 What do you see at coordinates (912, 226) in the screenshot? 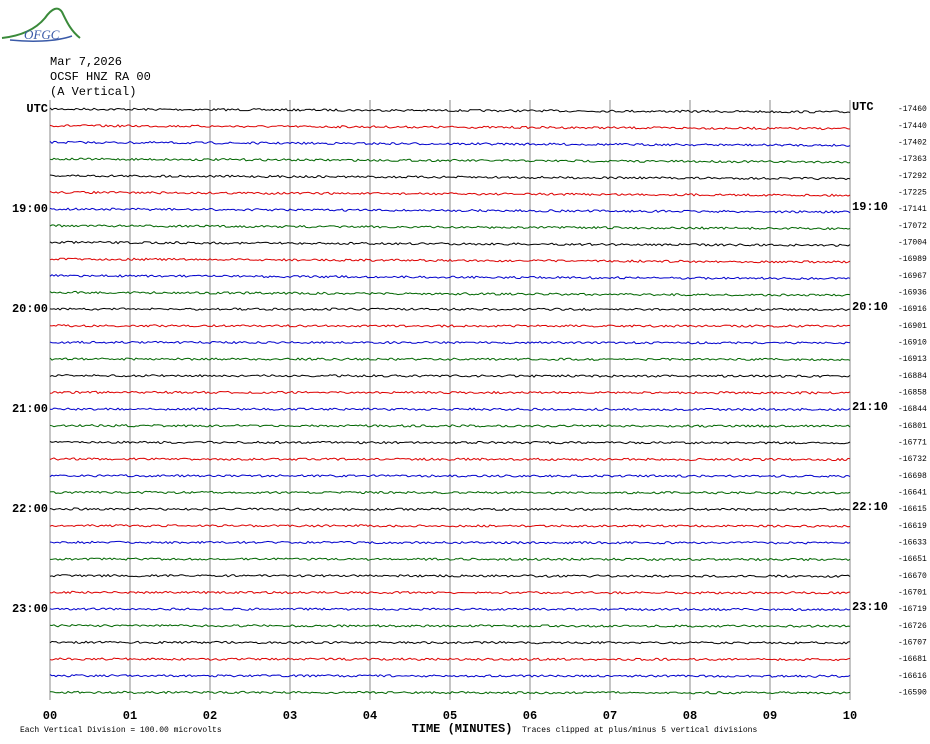
I see `trace-offset: -17072` at bounding box center [912, 226].